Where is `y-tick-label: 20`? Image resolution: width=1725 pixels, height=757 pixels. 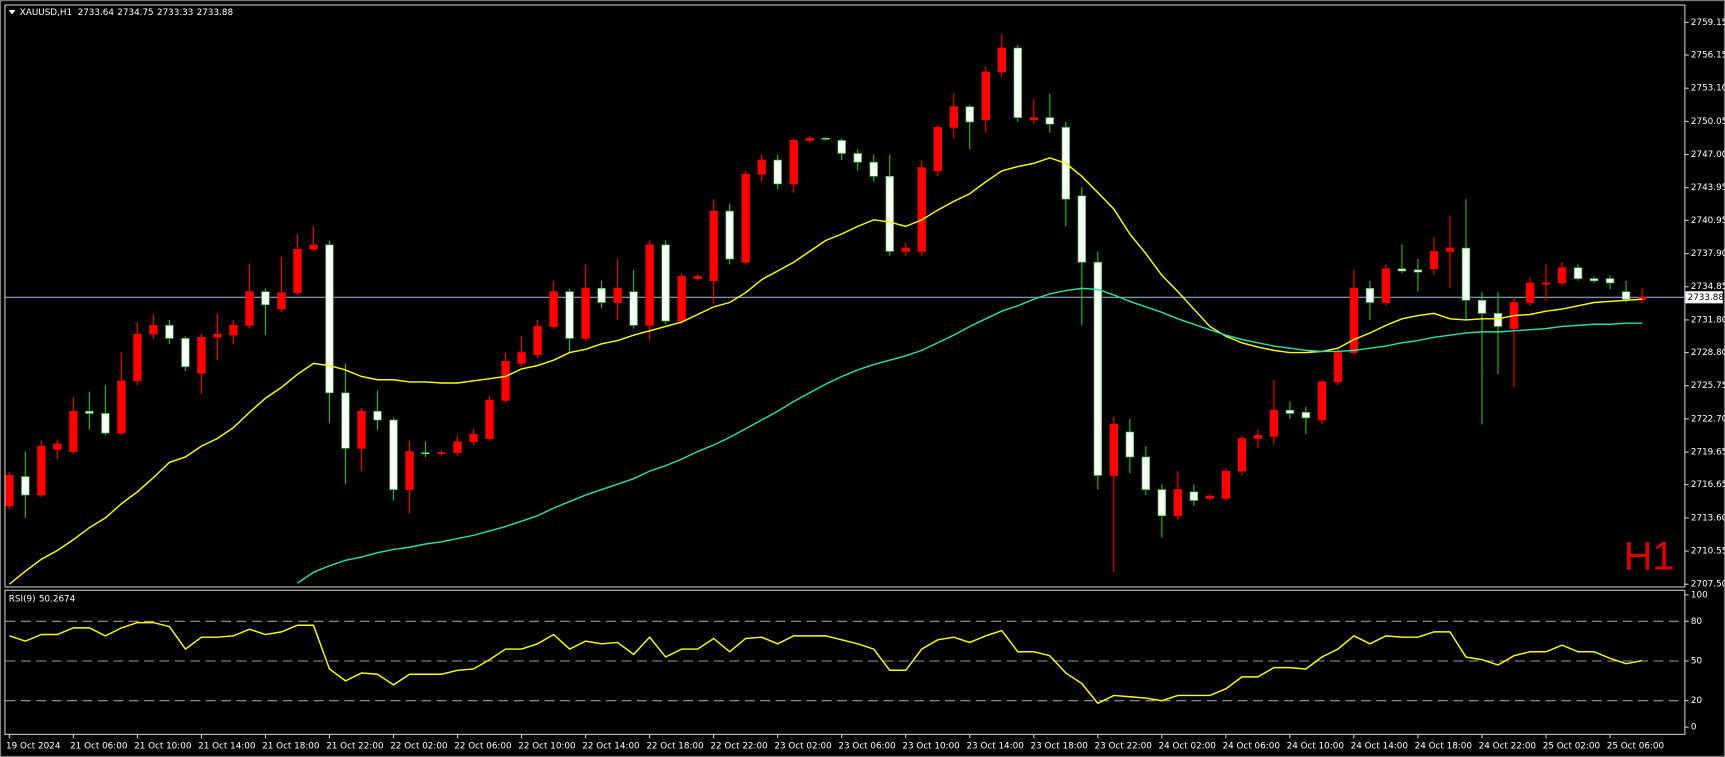 y-tick-label: 20 is located at coordinates (1697, 701).